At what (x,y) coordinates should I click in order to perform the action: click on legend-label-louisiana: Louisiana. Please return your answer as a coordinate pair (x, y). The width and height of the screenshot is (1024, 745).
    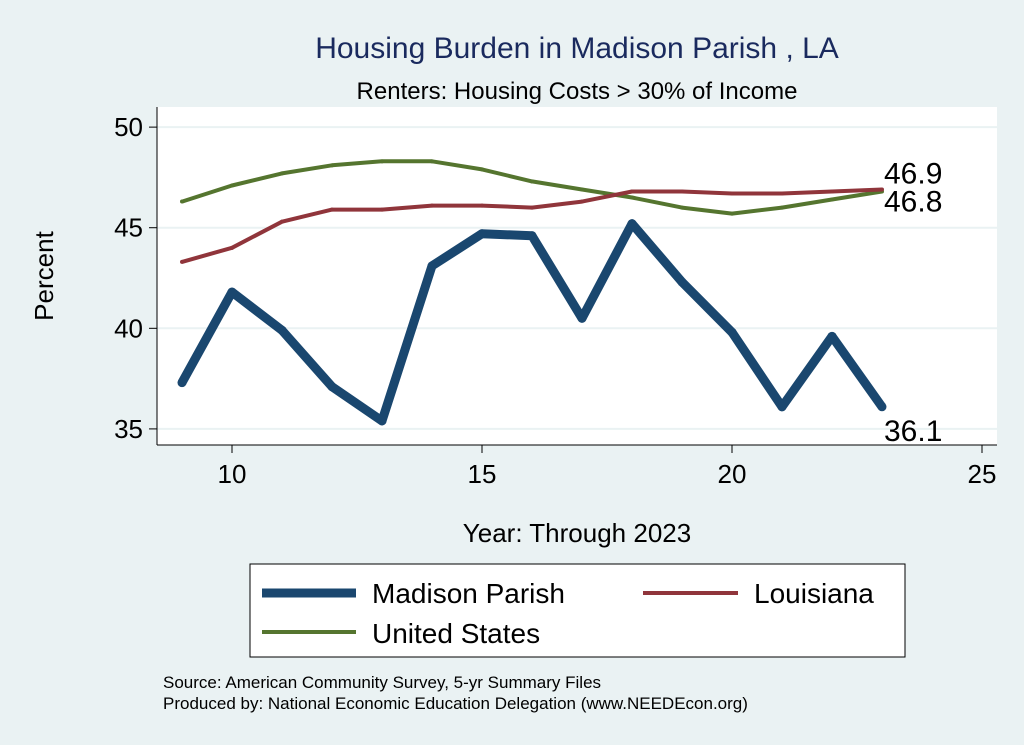
    Looking at the image, I should click on (814, 593).